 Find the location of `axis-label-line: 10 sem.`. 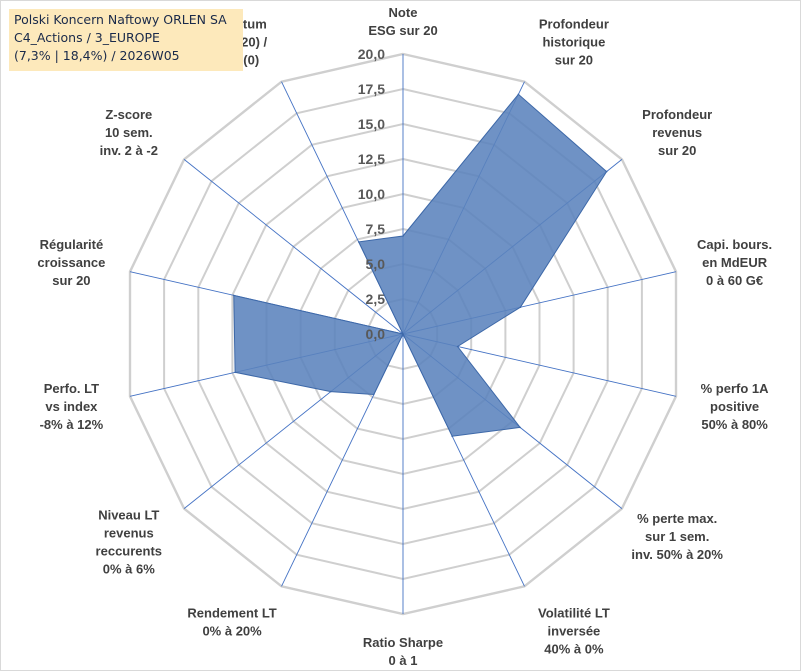

axis-label-line: 10 sem. is located at coordinates (129, 132).